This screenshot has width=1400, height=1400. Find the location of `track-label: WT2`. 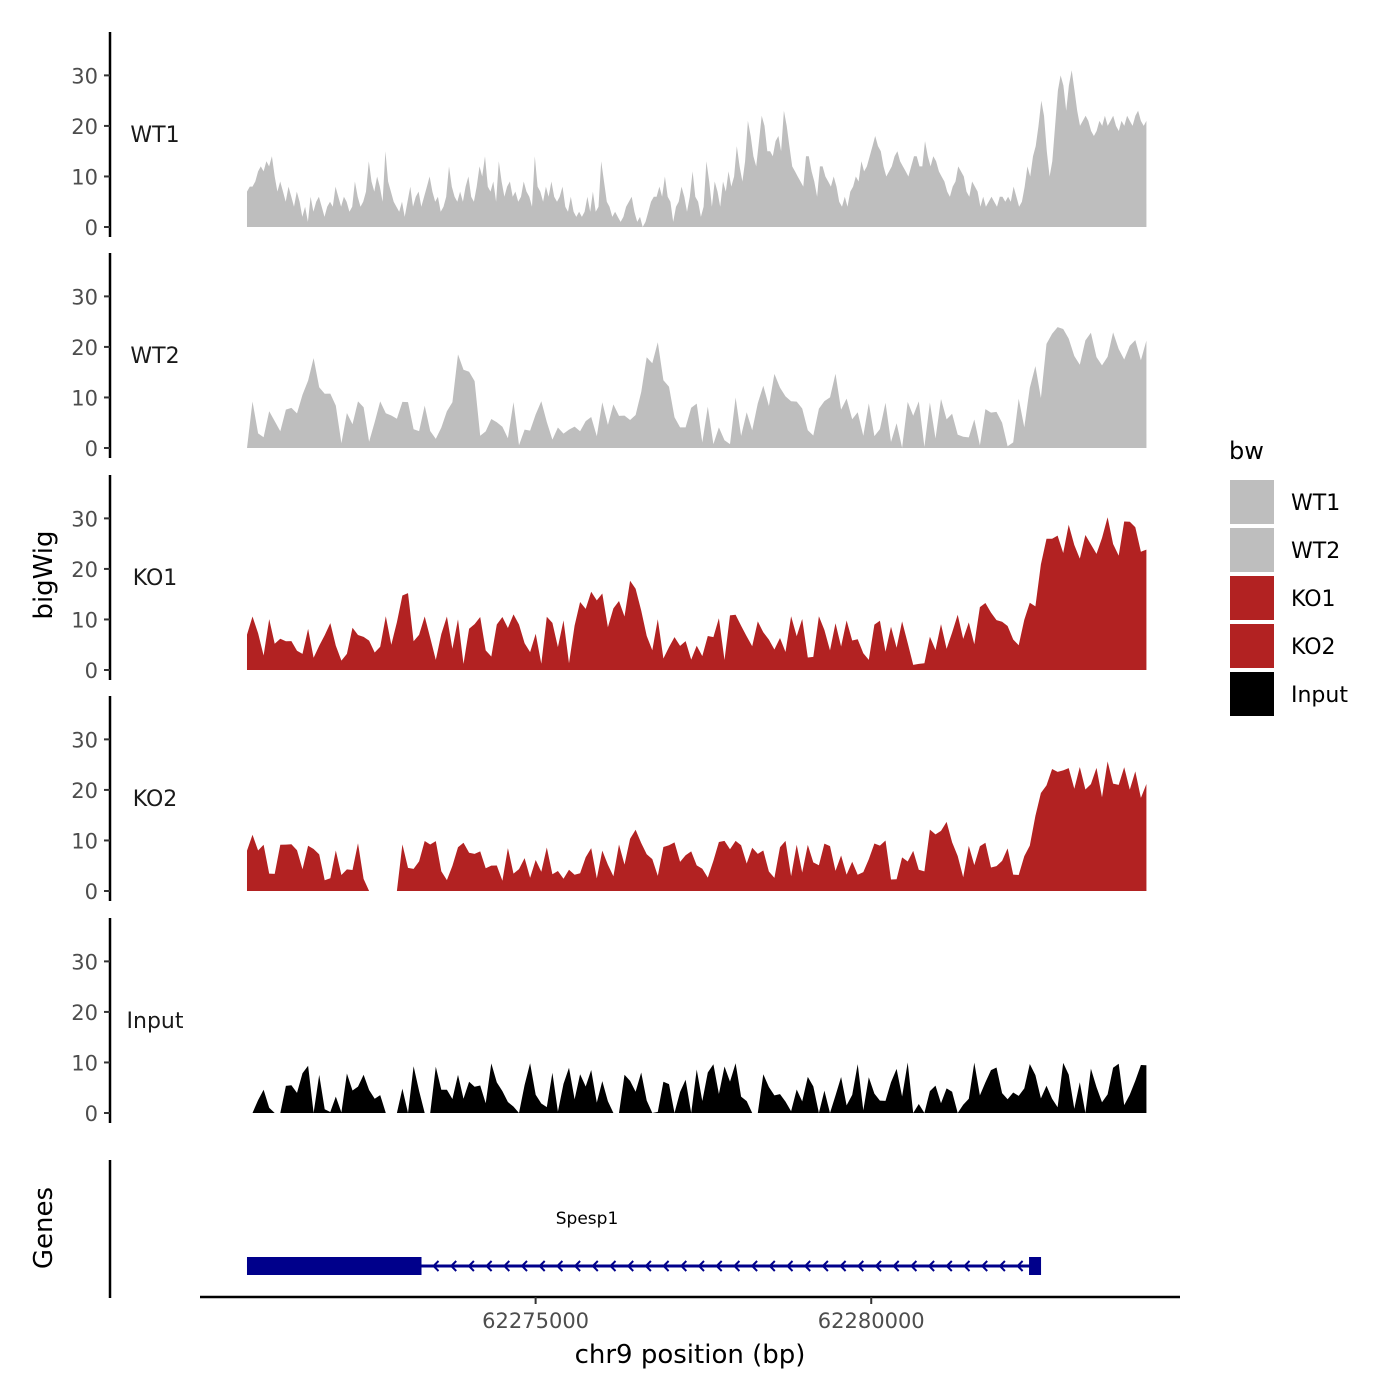

track-label: WT2 is located at coordinates (154, 356).